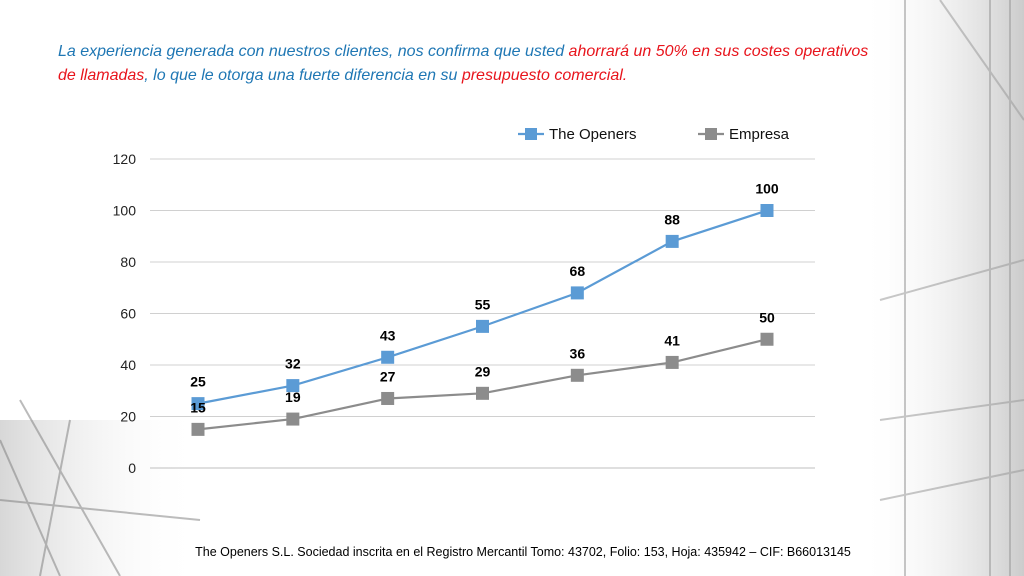  What do you see at coordinates (593, 134) in the screenshot?
I see `legend-label-the-openers: The Openers` at bounding box center [593, 134].